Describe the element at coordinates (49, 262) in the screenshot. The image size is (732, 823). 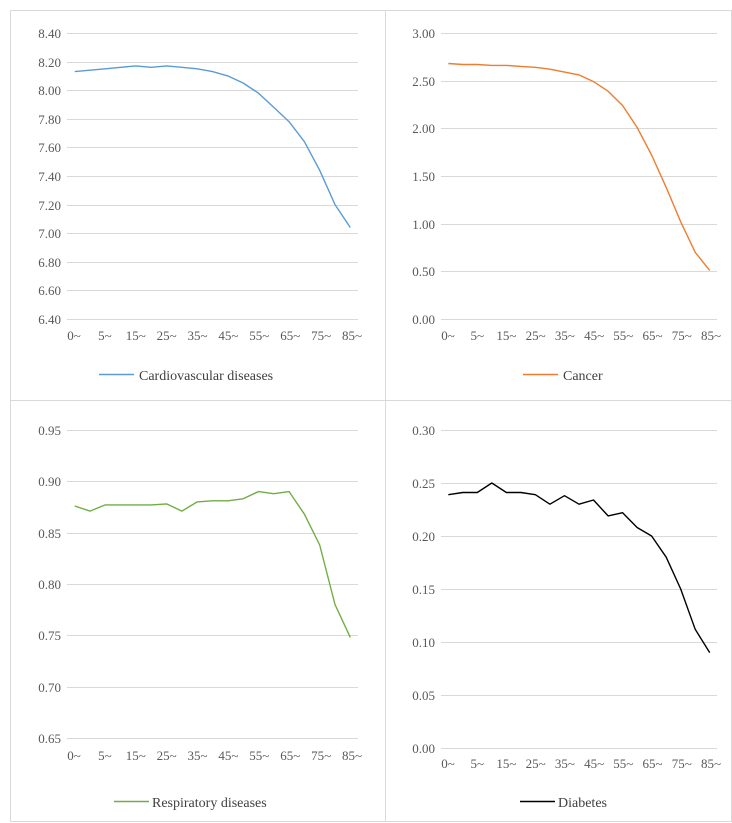
I see `y-tick-label: 6.80` at that location.